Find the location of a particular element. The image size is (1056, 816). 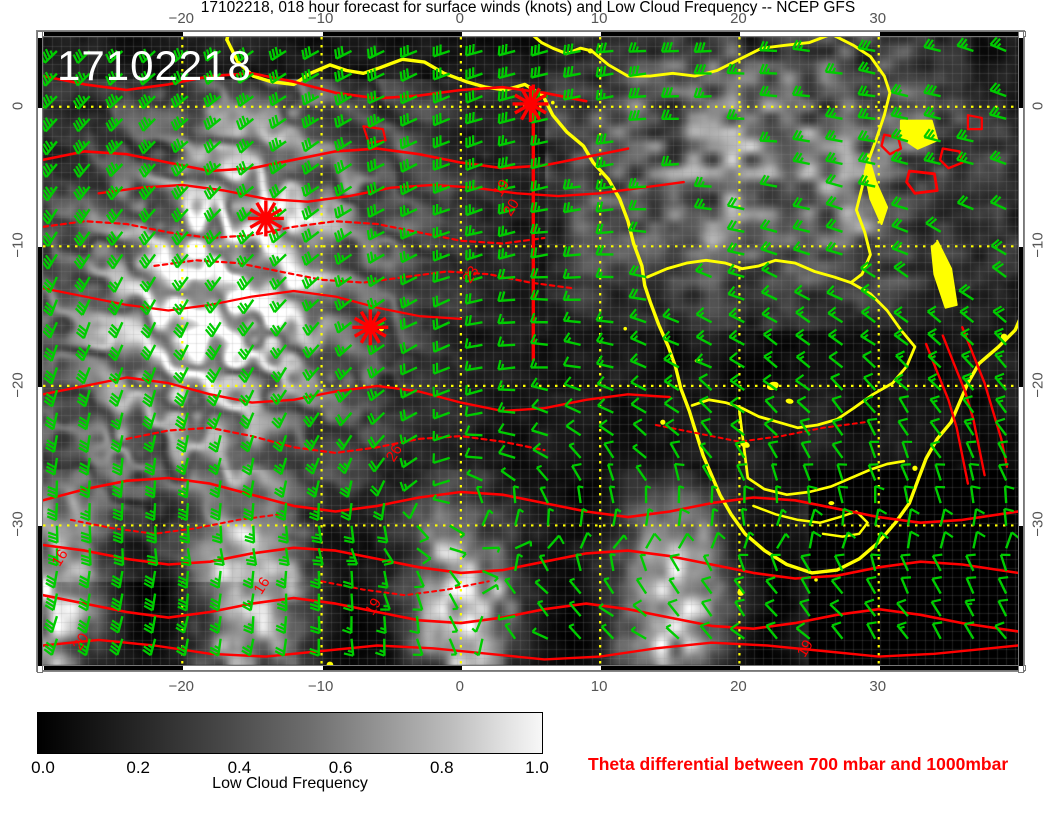

y-tick-right: −20 is located at coordinates (1038, 385).